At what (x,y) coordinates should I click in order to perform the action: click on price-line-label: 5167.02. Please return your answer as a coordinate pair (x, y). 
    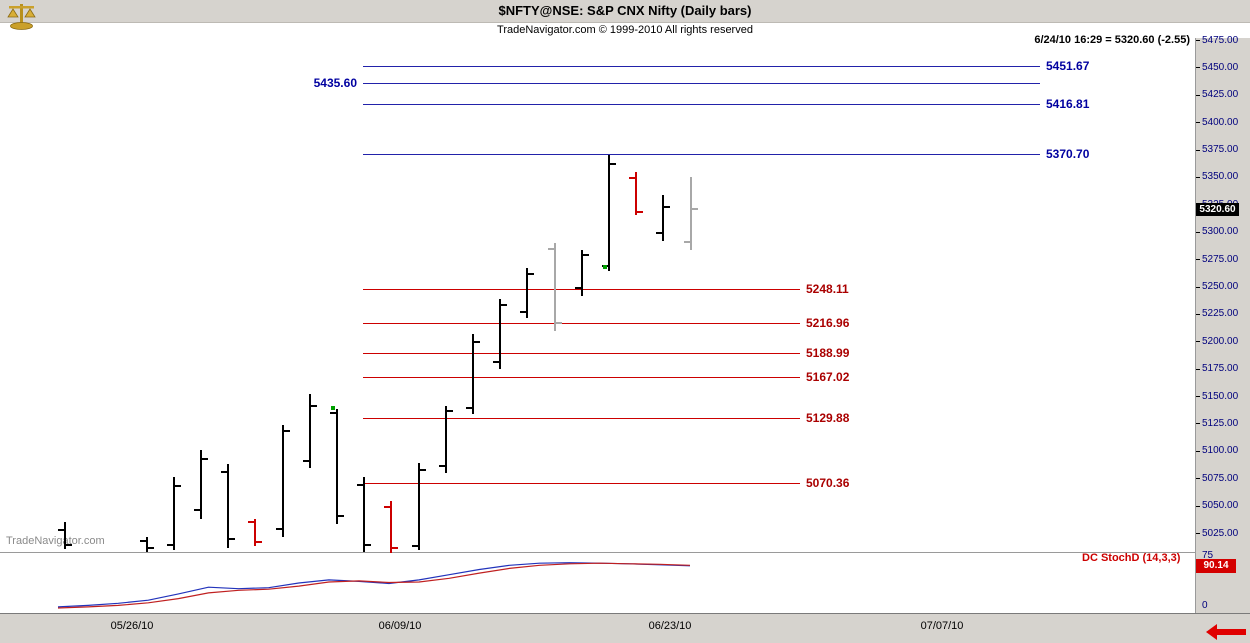
    Looking at the image, I should click on (828, 377).